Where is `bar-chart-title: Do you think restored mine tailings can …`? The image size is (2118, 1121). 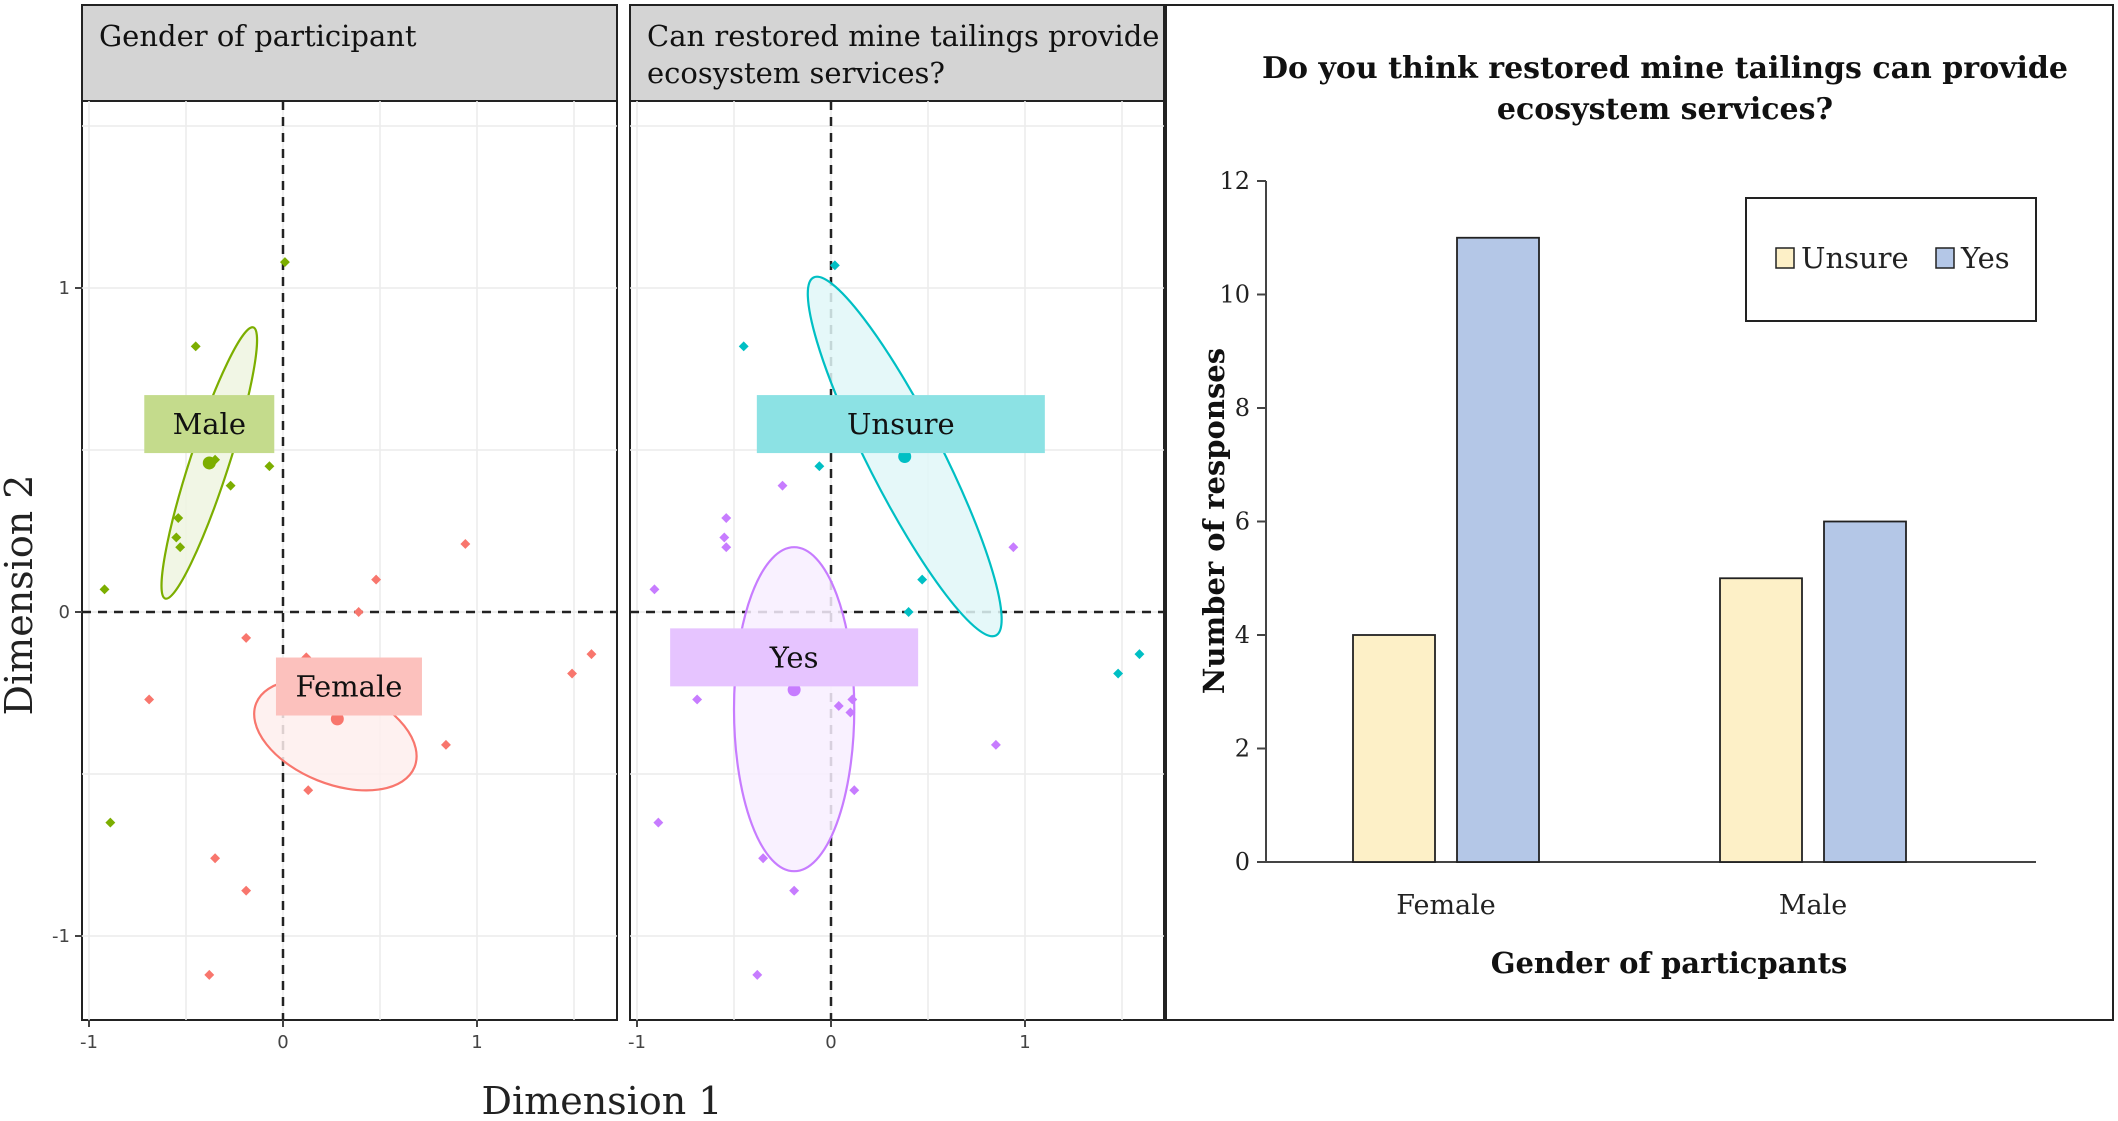 bar-chart-title: Do you think restored mine tailings can … is located at coordinates (1665, 89).